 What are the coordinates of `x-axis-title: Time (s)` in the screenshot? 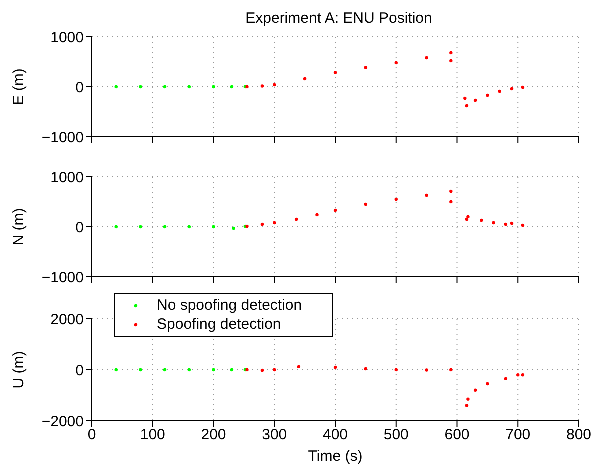 It's located at (335, 456).